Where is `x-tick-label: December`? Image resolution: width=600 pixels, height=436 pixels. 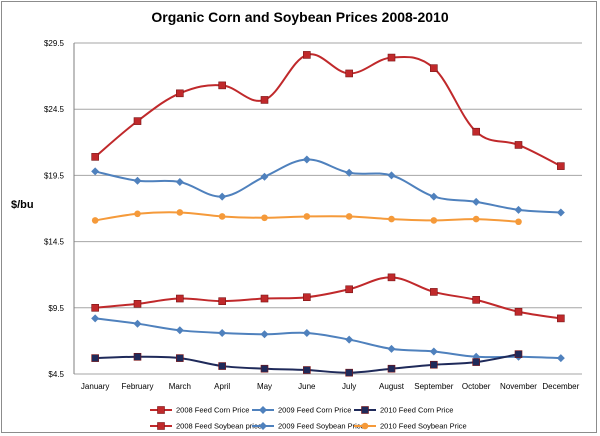
x-tick-label: December is located at coordinates (560, 386).